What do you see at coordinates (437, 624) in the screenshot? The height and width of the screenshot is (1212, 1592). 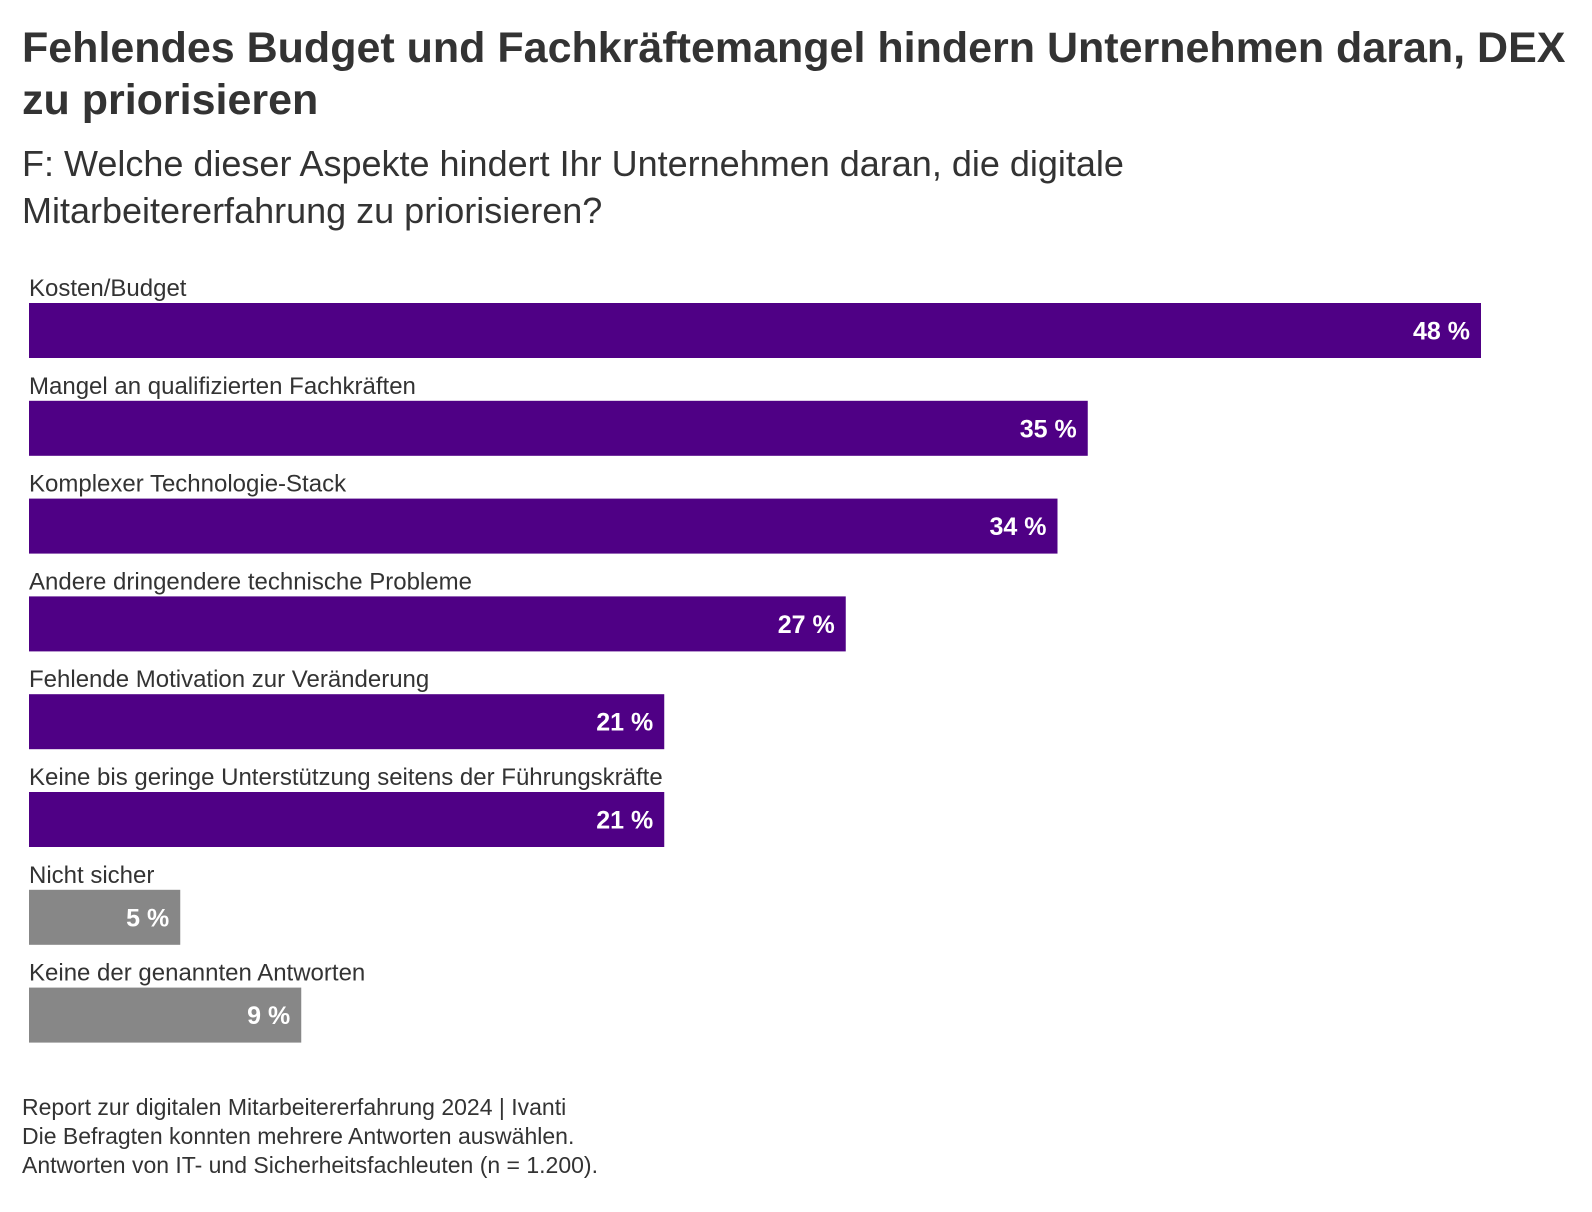 I see `bar-andere-dringendere-technische-probleme` at bounding box center [437, 624].